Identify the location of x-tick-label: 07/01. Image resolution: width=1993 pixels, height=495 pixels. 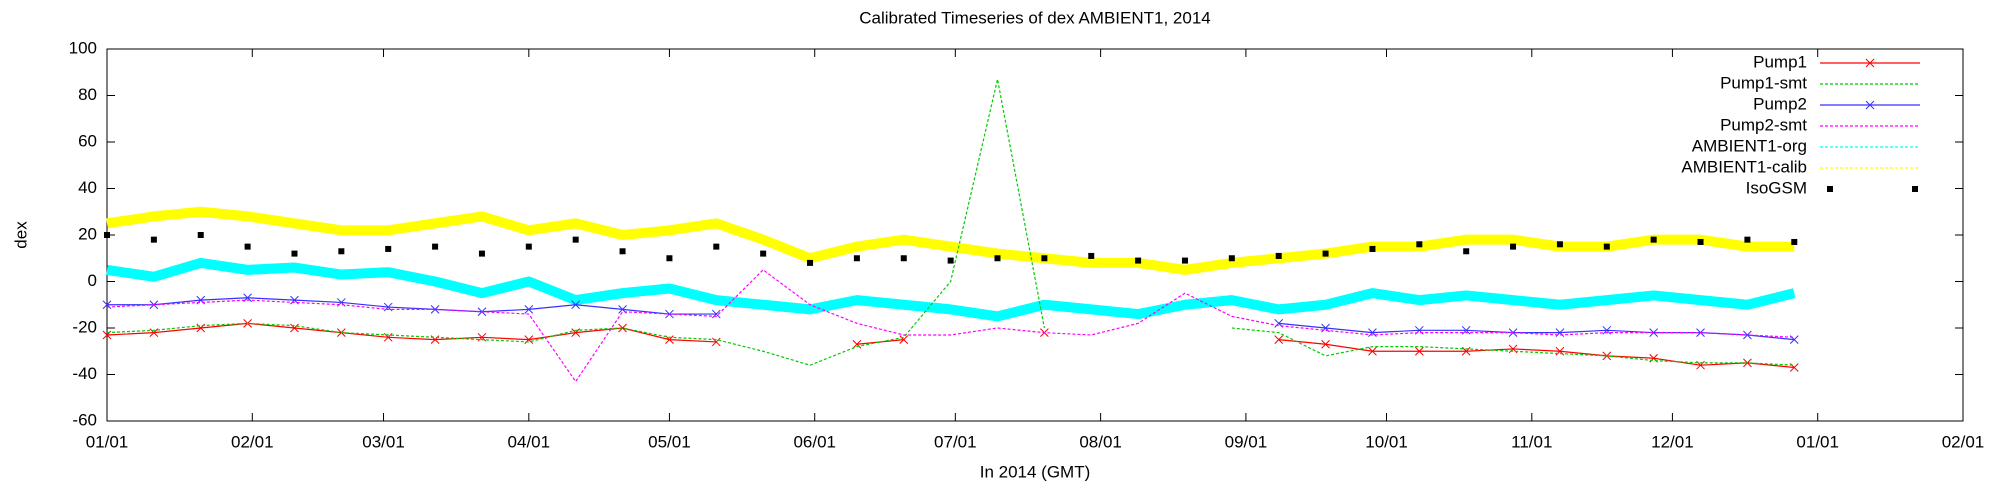
(955, 441).